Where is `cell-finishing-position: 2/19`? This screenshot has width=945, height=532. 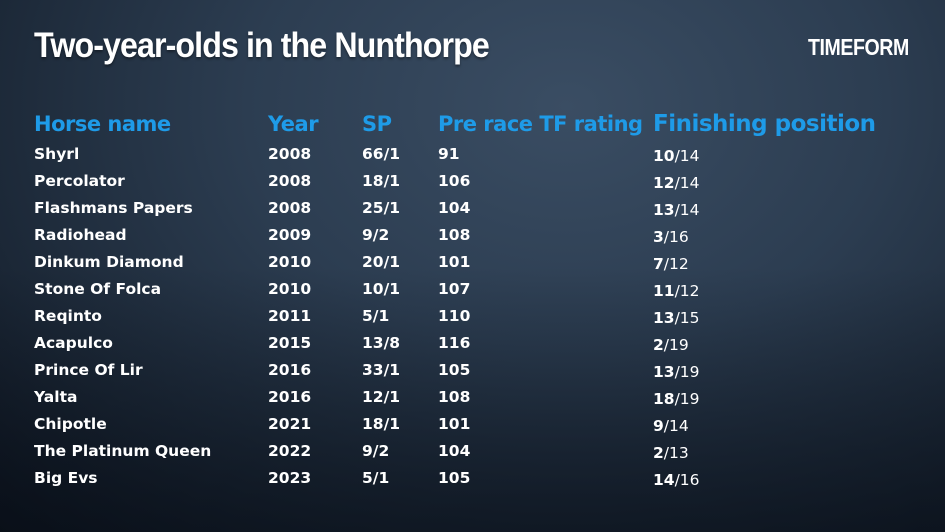 cell-finishing-position: 2/19 is located at coordinates (671, 345).